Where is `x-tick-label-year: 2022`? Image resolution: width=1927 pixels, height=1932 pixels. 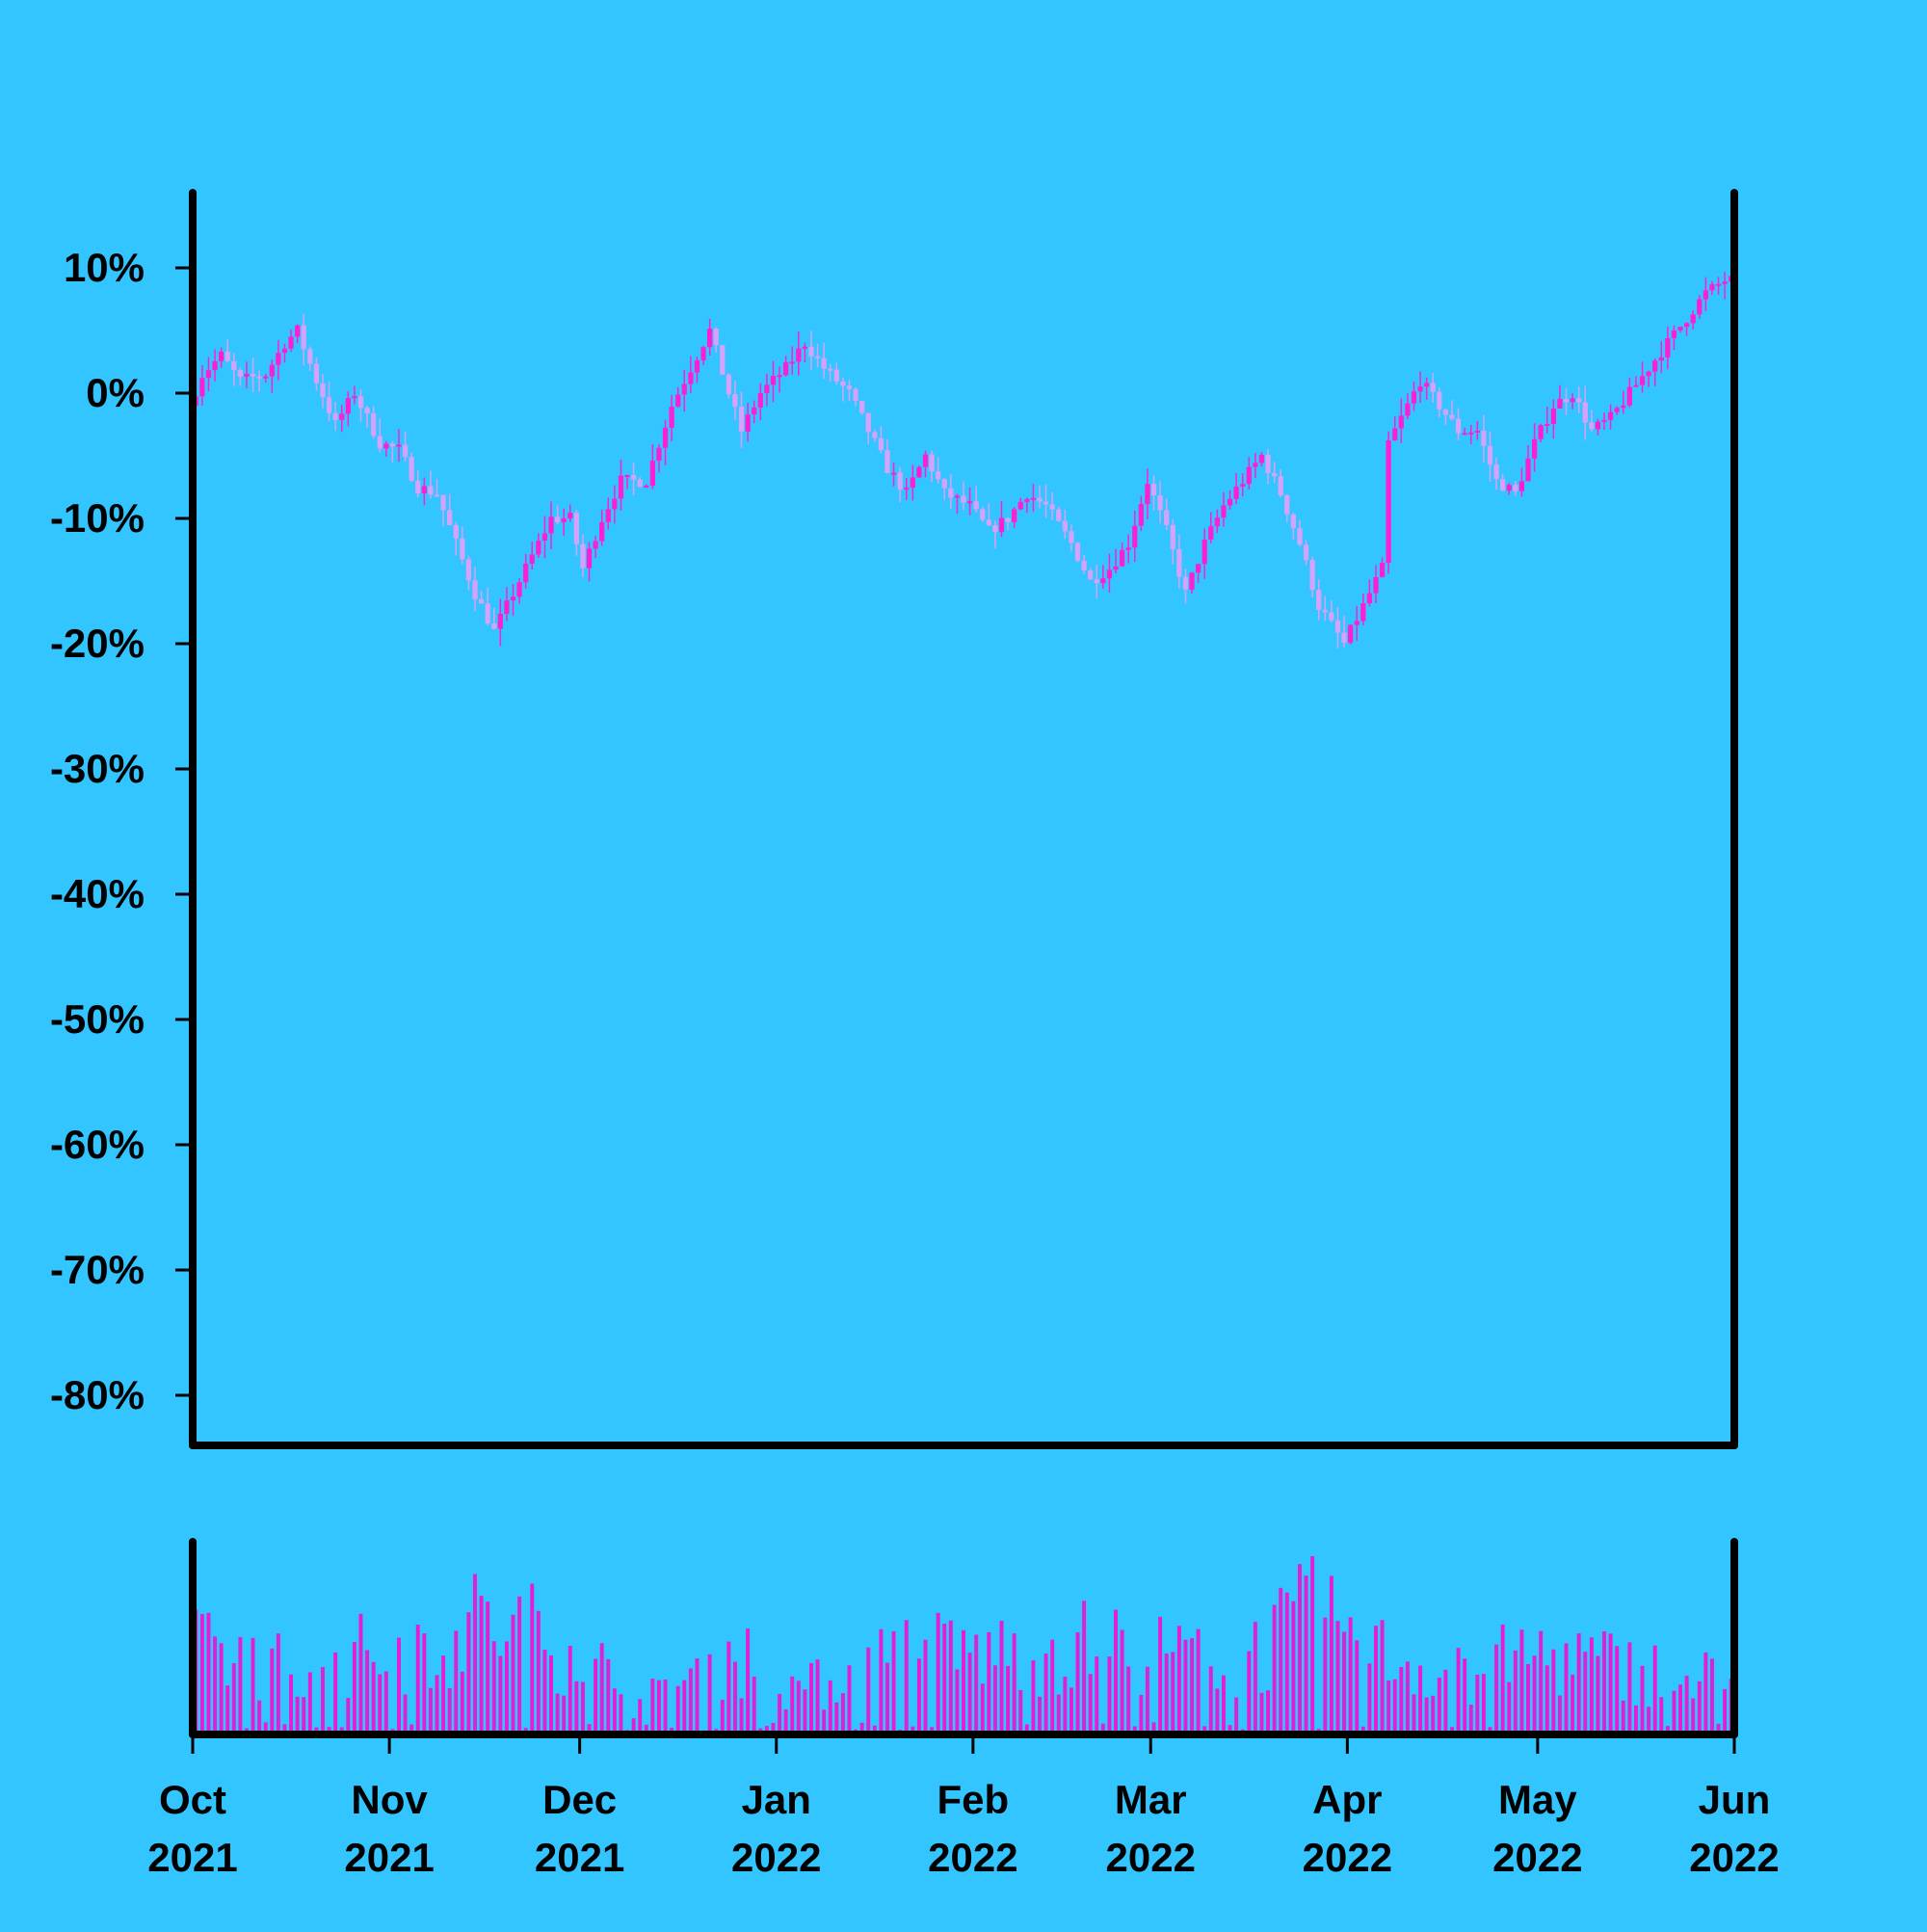 x-tick-label-year: 2022 is located at coordinates (973, 1857).